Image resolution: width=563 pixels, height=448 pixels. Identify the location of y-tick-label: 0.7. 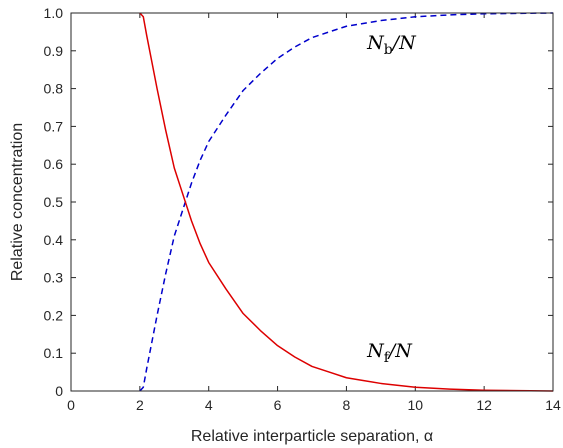
(54, 126).